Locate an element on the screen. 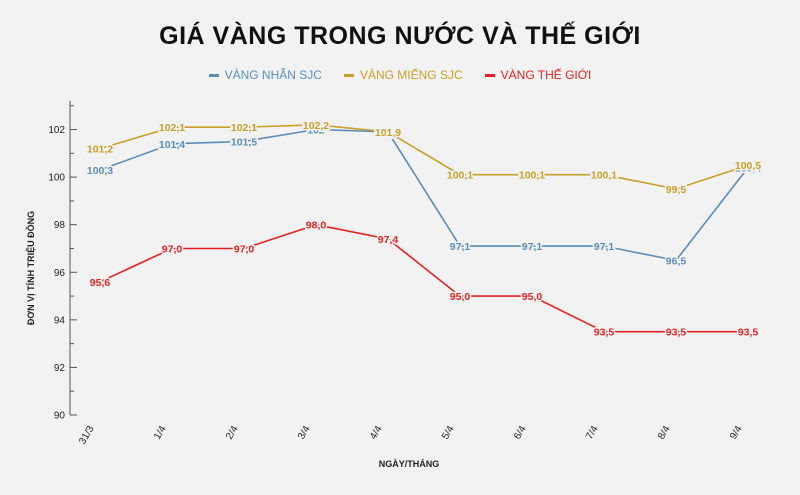 This screenshot has width=800, height=495. y-tick-label: 96 is located at coordinates (60, 273).